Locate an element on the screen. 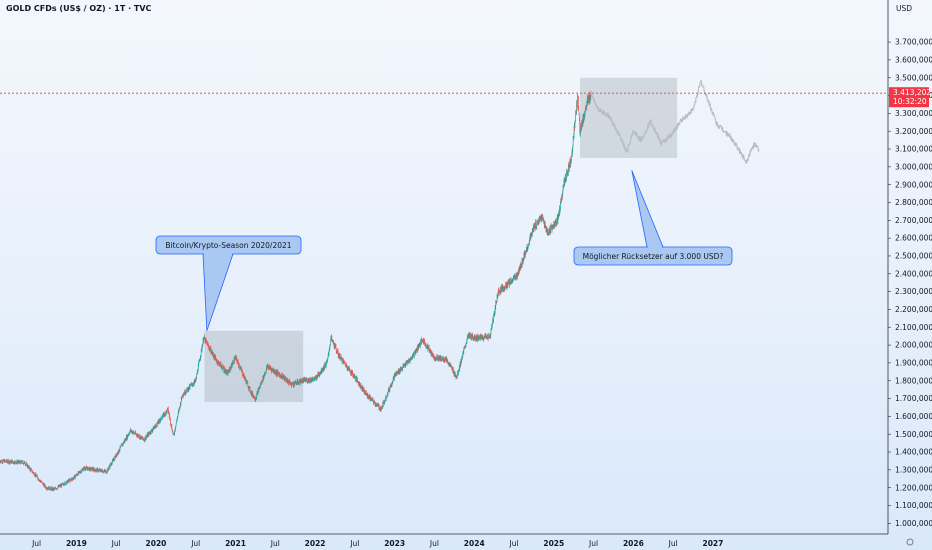  x-tick-label: 2027 is located at coordinates (713, 543).